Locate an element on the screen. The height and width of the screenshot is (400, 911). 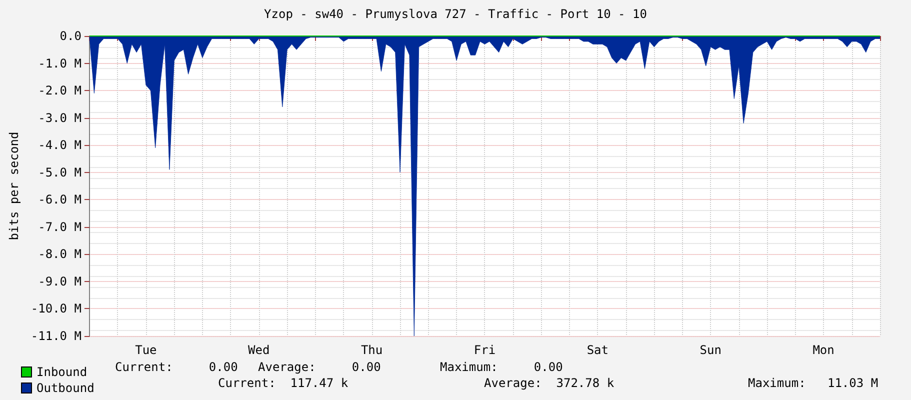
y-tick-label: -9.0 M is located at coordinates (60, 281).